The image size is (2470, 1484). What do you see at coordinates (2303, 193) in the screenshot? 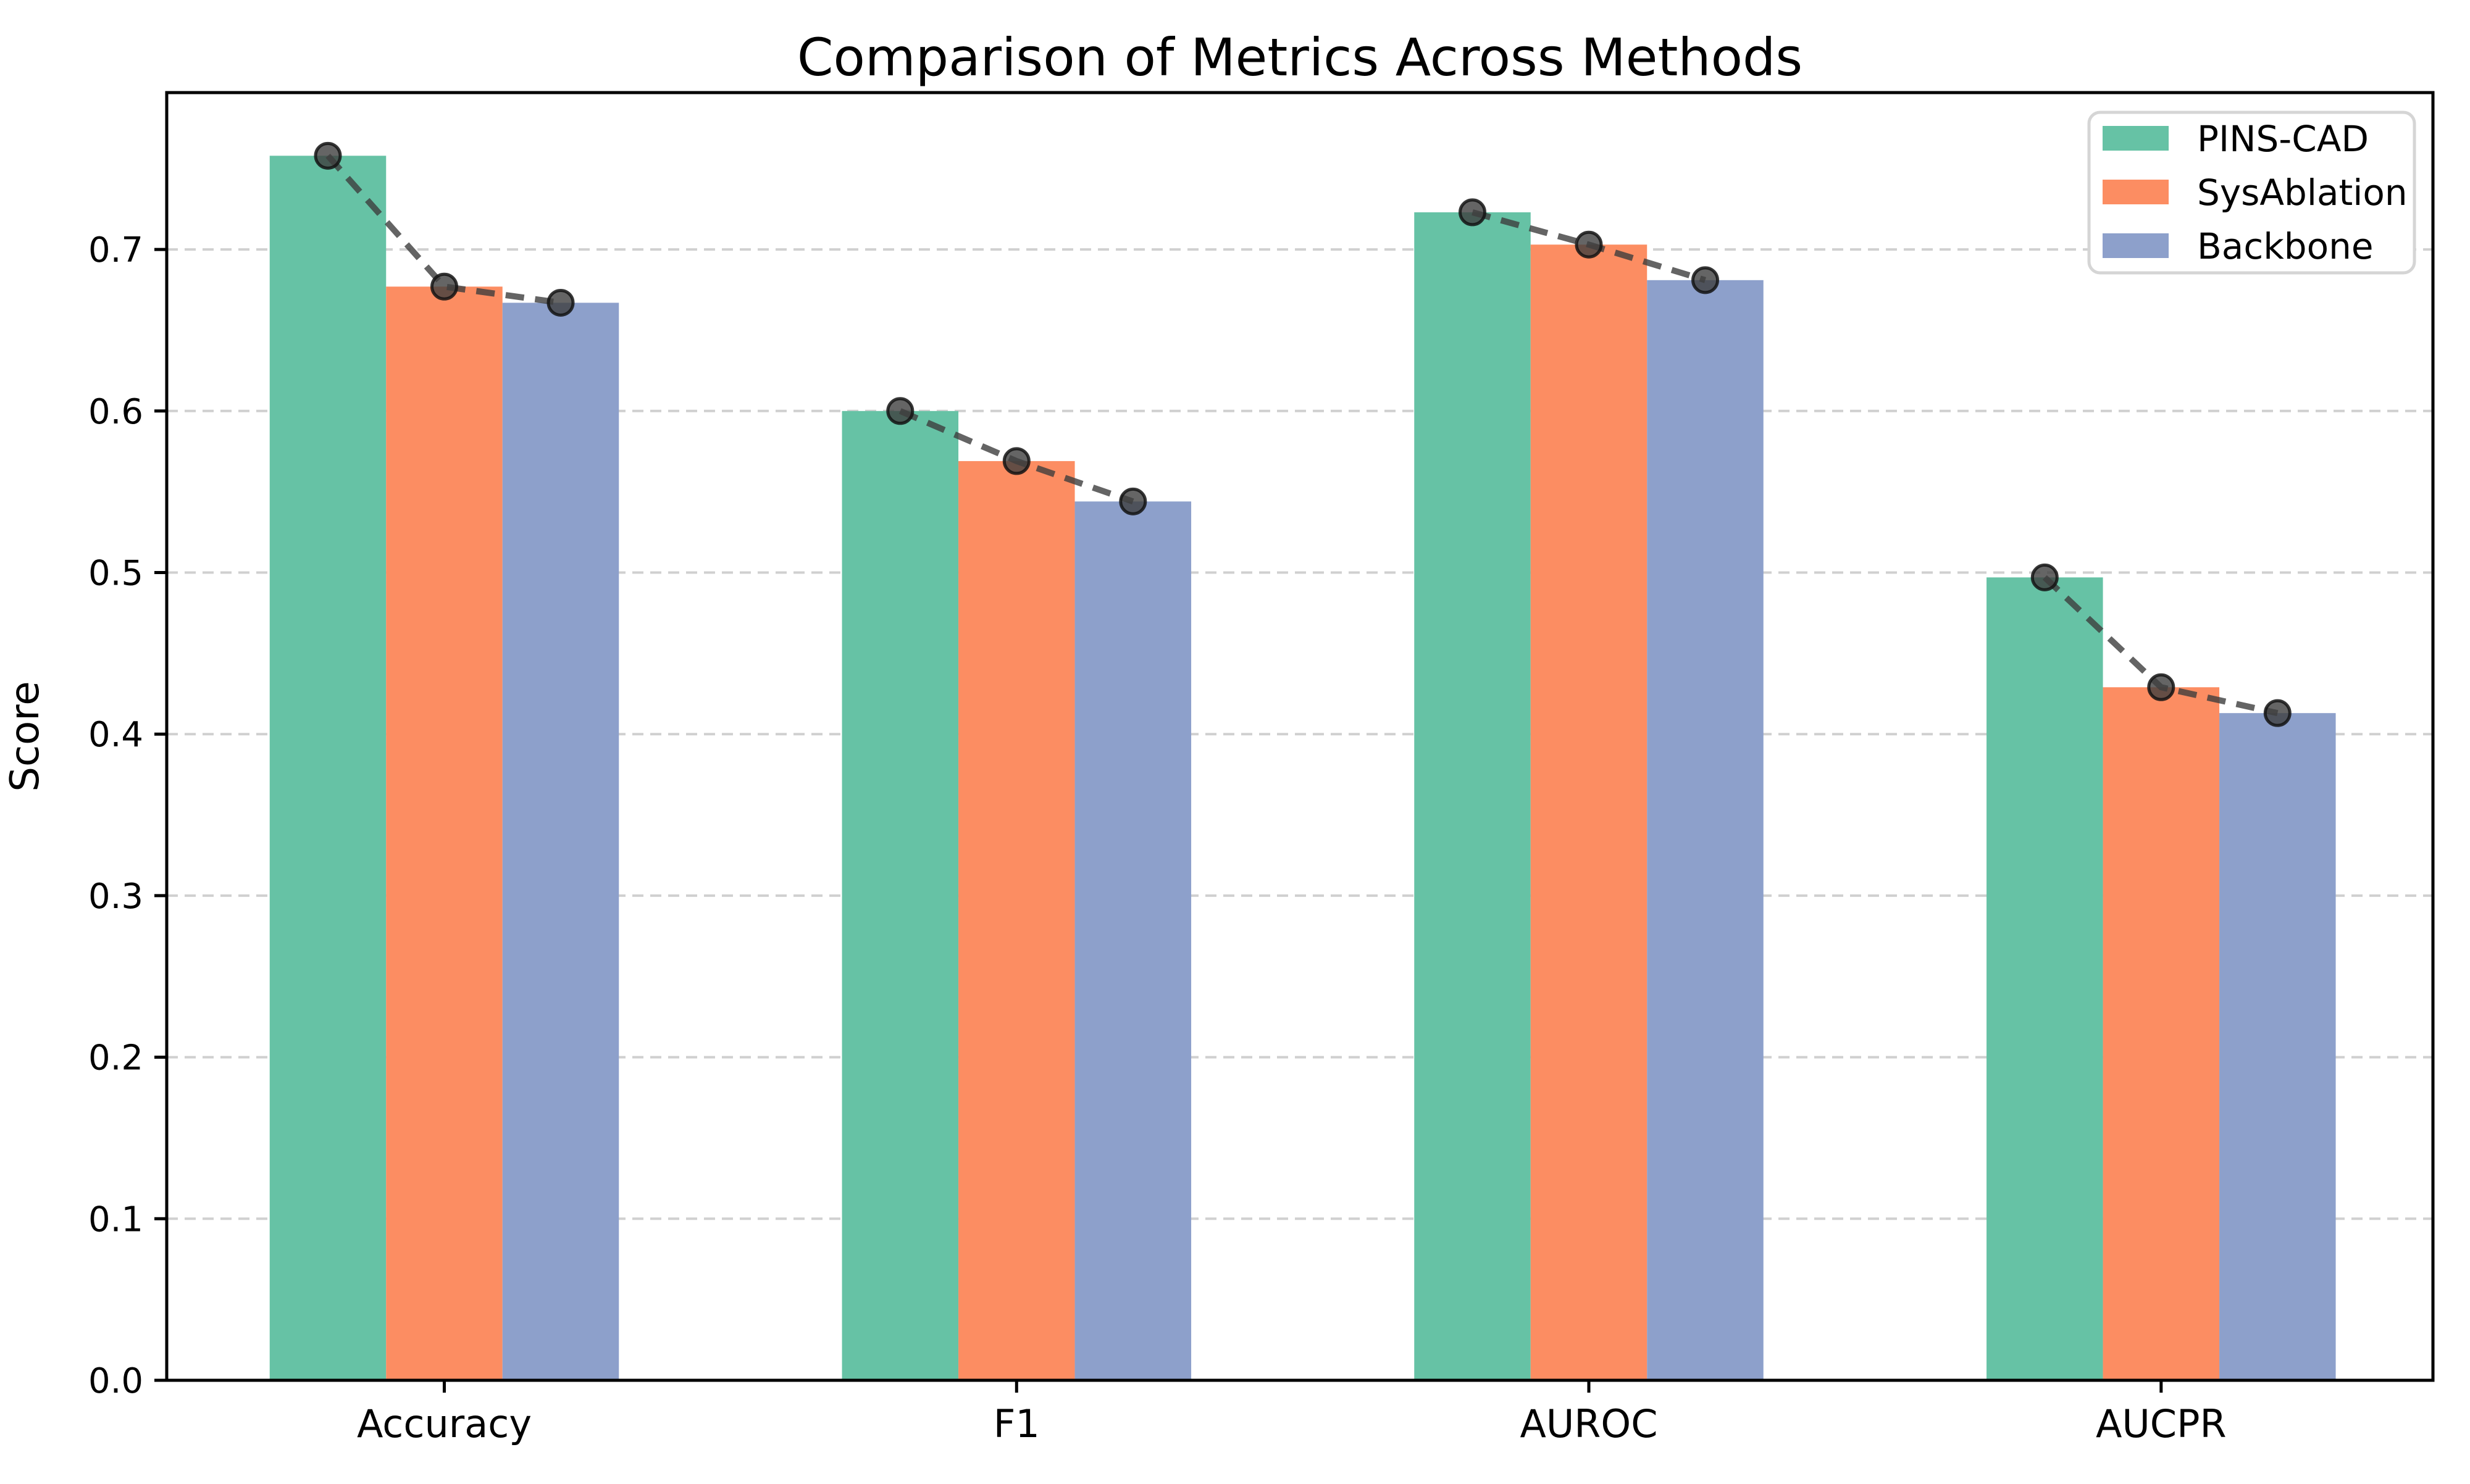
I see `legend-label-sysablation: SysAblation` at bounding box center [2303, 193].